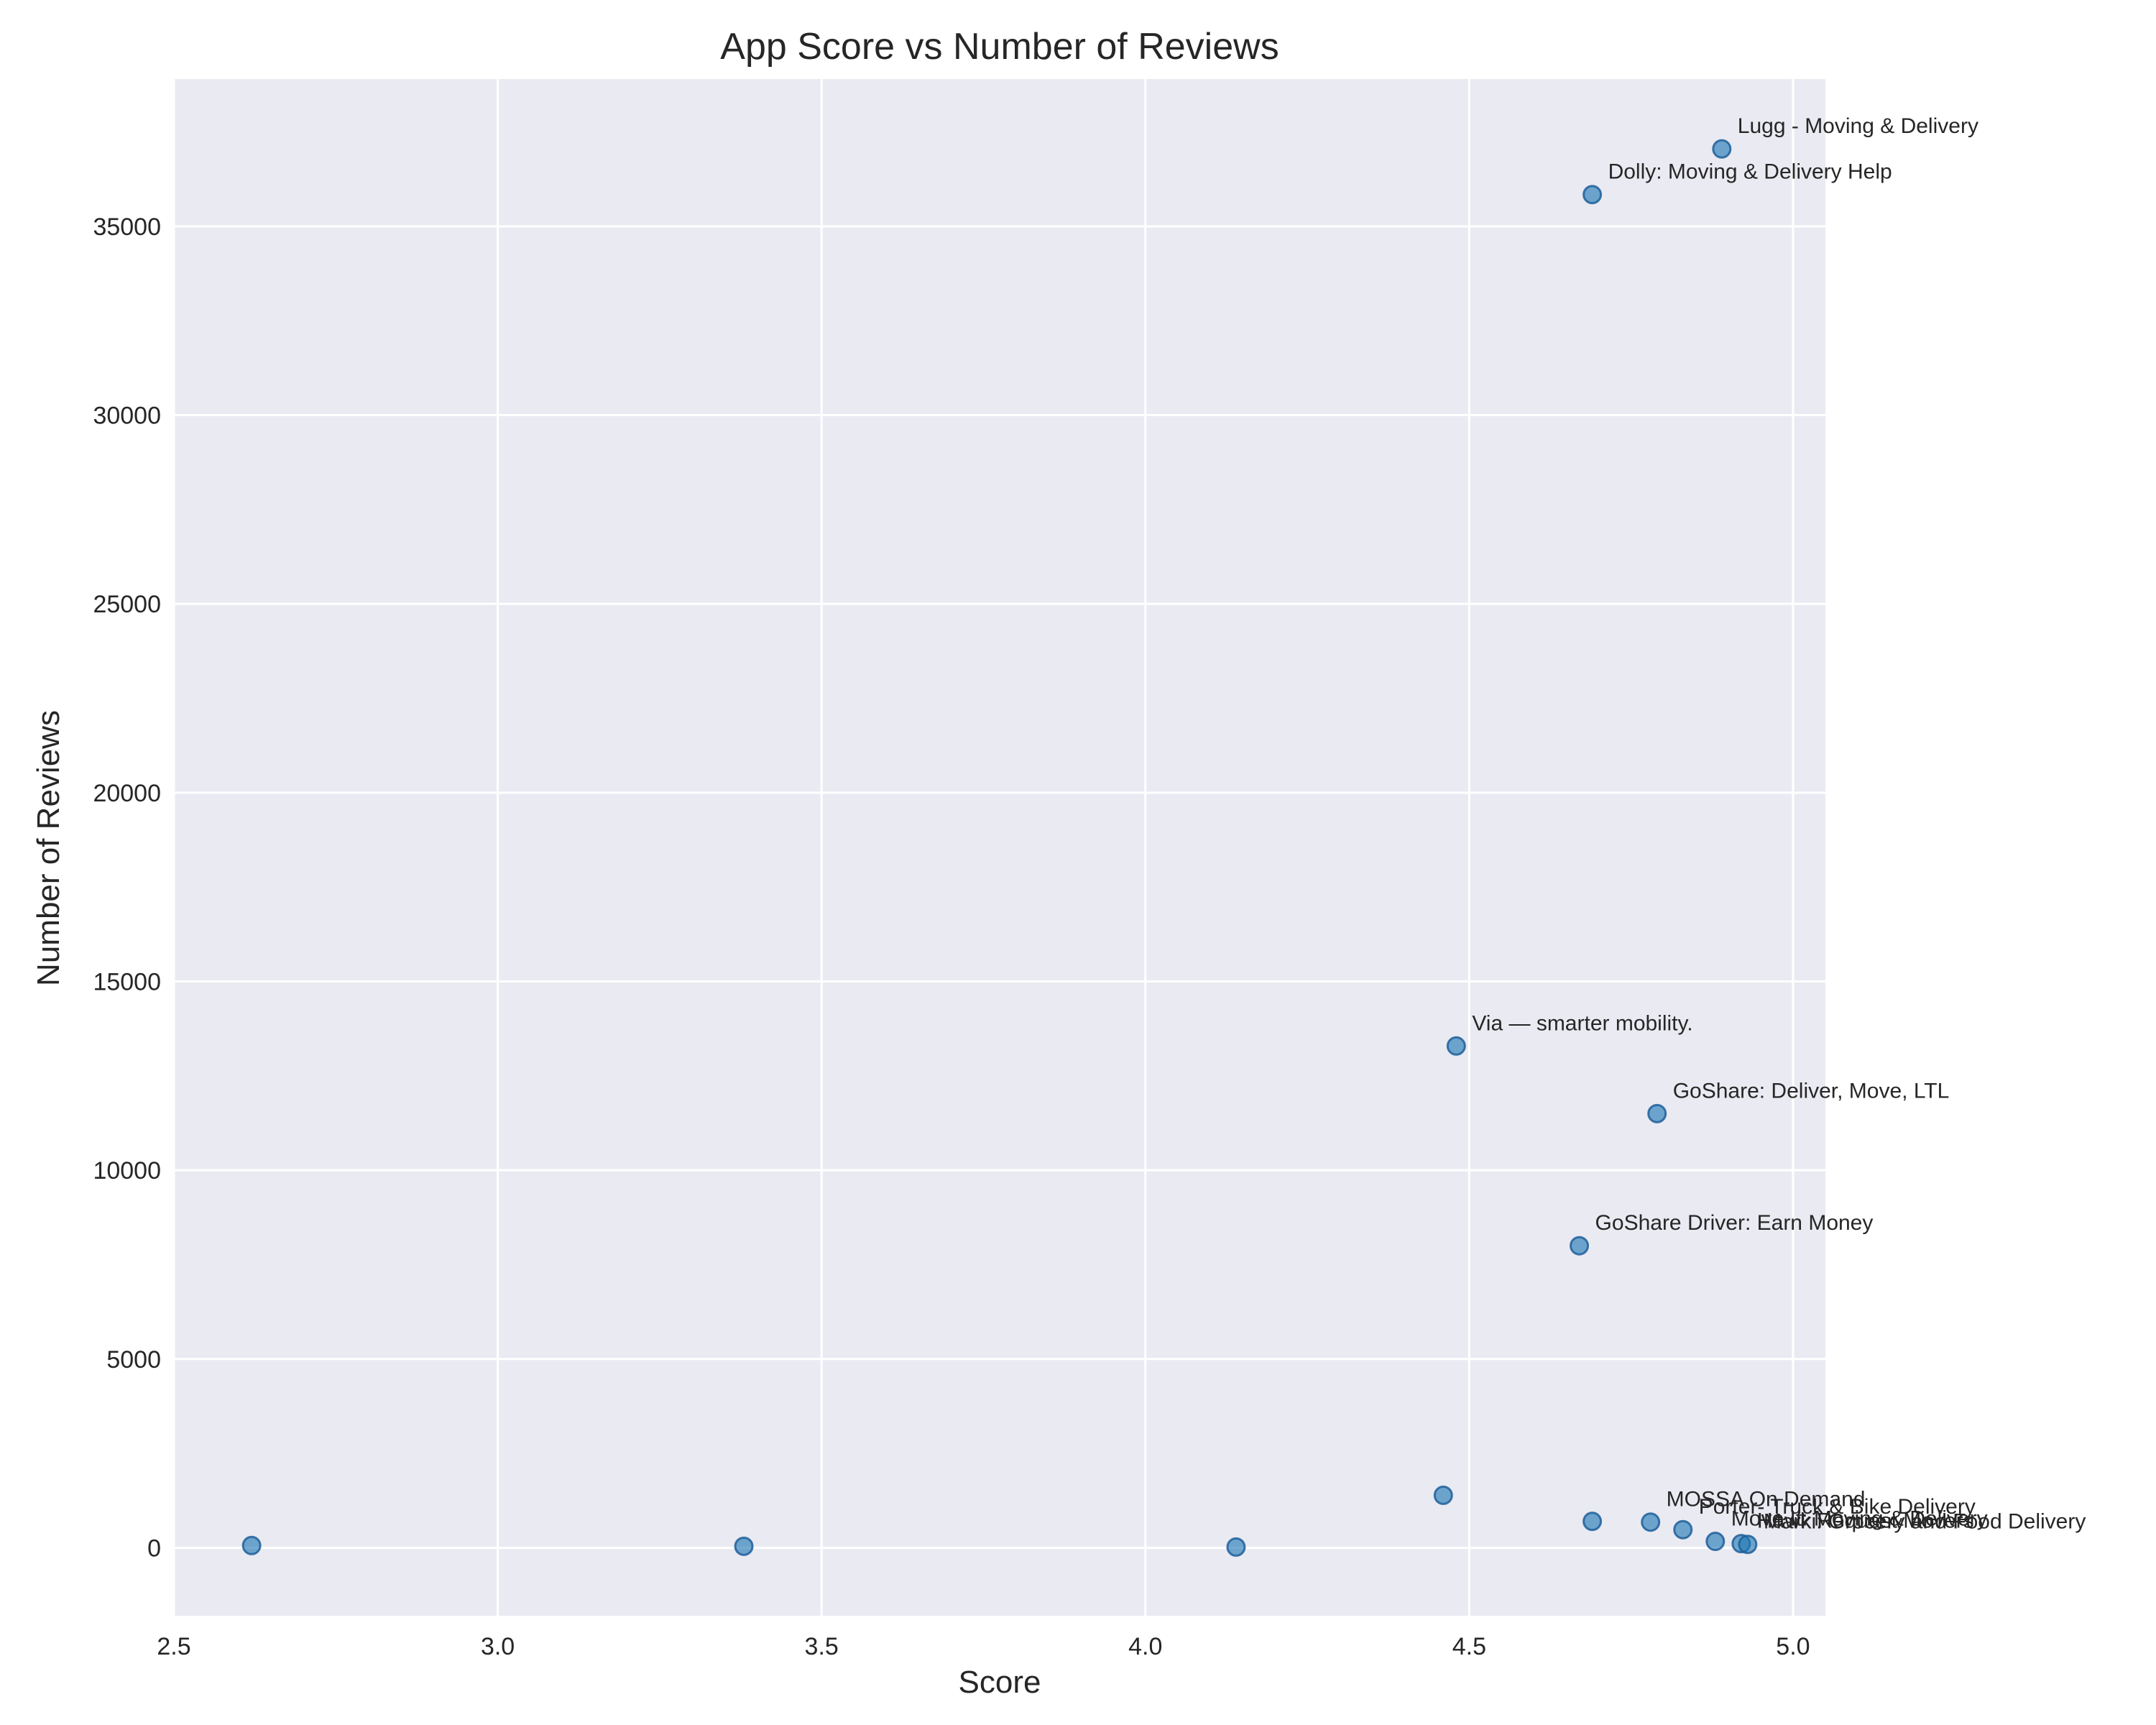 This screenshot has width=2156, height=1725. Describe the element at coordinates (133, 1360) in the screenshot. I see `y-tick-label: 5000` at that location.